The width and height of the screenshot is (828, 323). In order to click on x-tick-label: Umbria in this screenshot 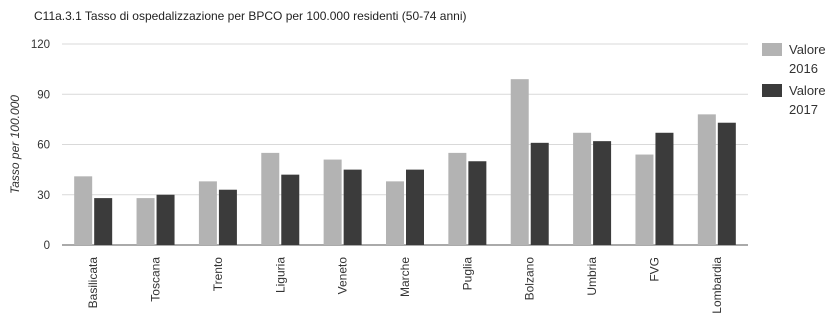, I will do `click(592, 276)`.